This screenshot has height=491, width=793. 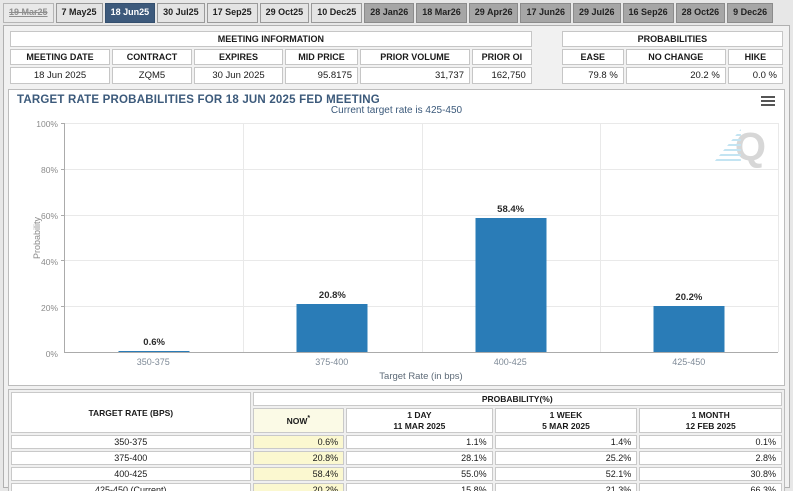 I want to click on week-cell: 25.2%, so click(x=566, y=458).